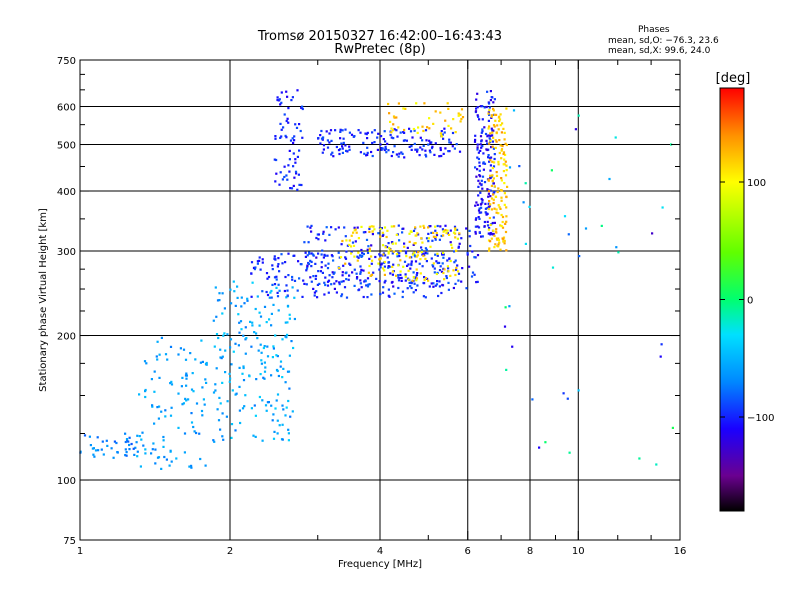 Image resolution: width=800 pixels, height=600 pixels. I want to click on colorbar-ticks: 100 0 −100, so click(747, 301).